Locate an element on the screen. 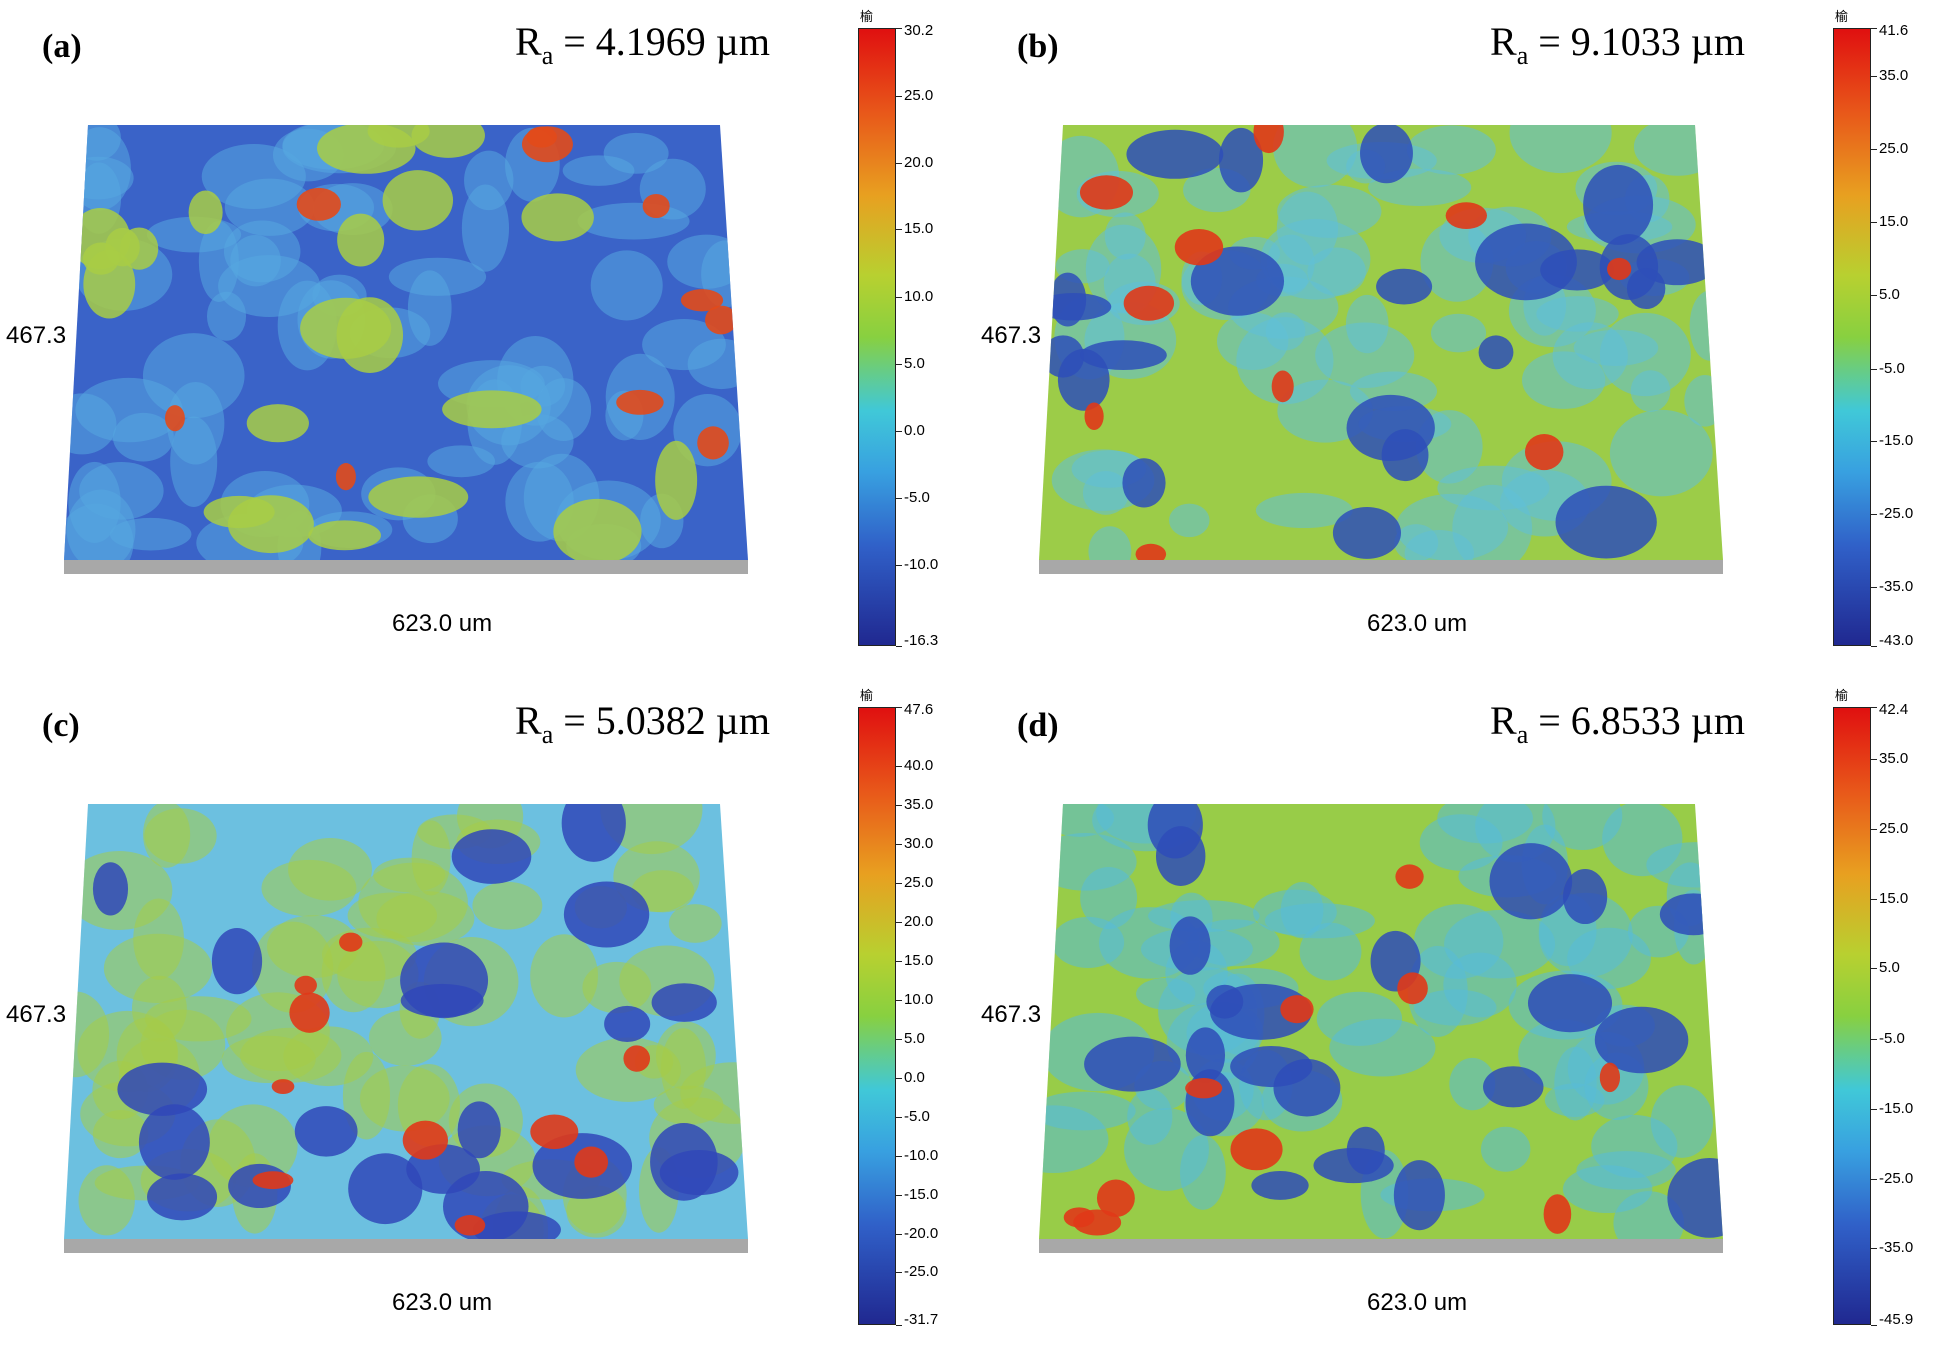 The image size is (1950, 1358). surface-3d-map is located at coordinates (406, 349).